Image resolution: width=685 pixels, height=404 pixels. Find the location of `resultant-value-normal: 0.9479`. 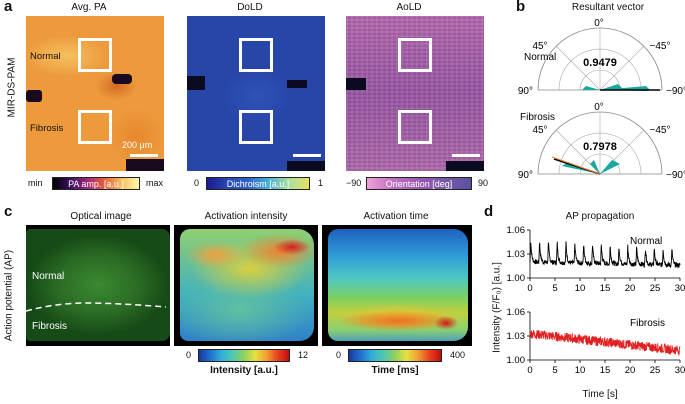

resultant-value-normal: 0.9479 is located at coordinates (600, 63).